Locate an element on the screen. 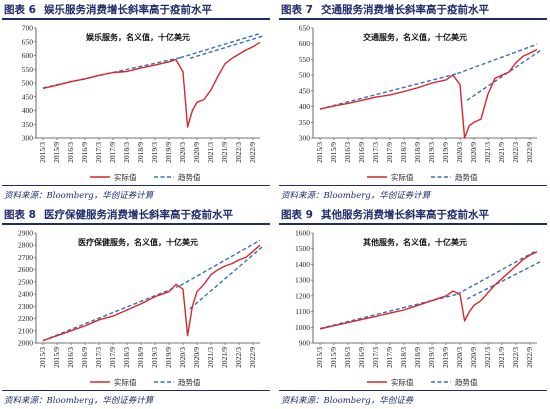  source-note: 资料来源：Bloomberg，华创证券 is located at coordinates (347, 401).